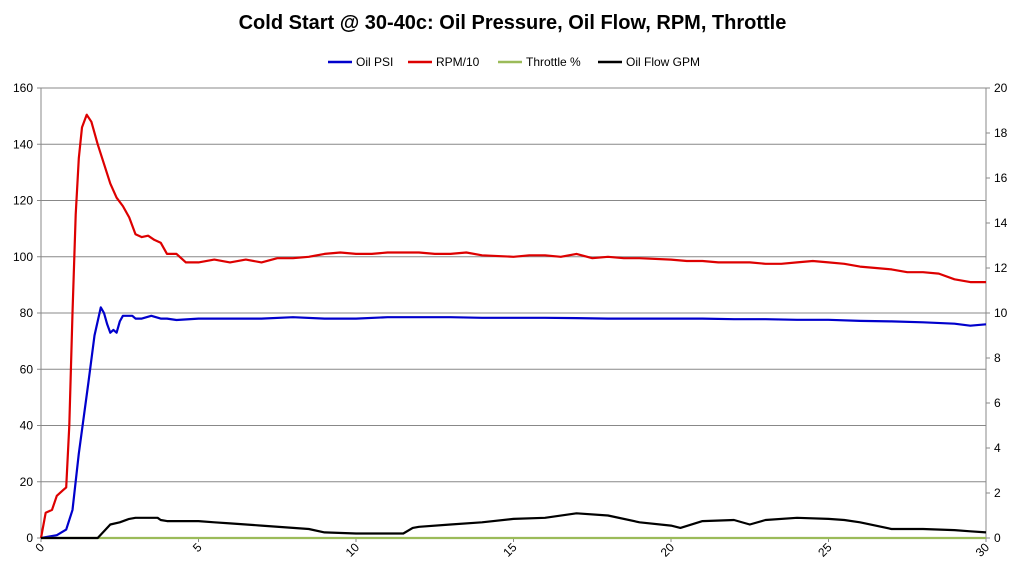 The height and width of the screenshot is (577, 1025). What do you see at coordinates (668, 550) in the screenshot?
I see `x-tick-label: 20` at bounding box center [668, 550].